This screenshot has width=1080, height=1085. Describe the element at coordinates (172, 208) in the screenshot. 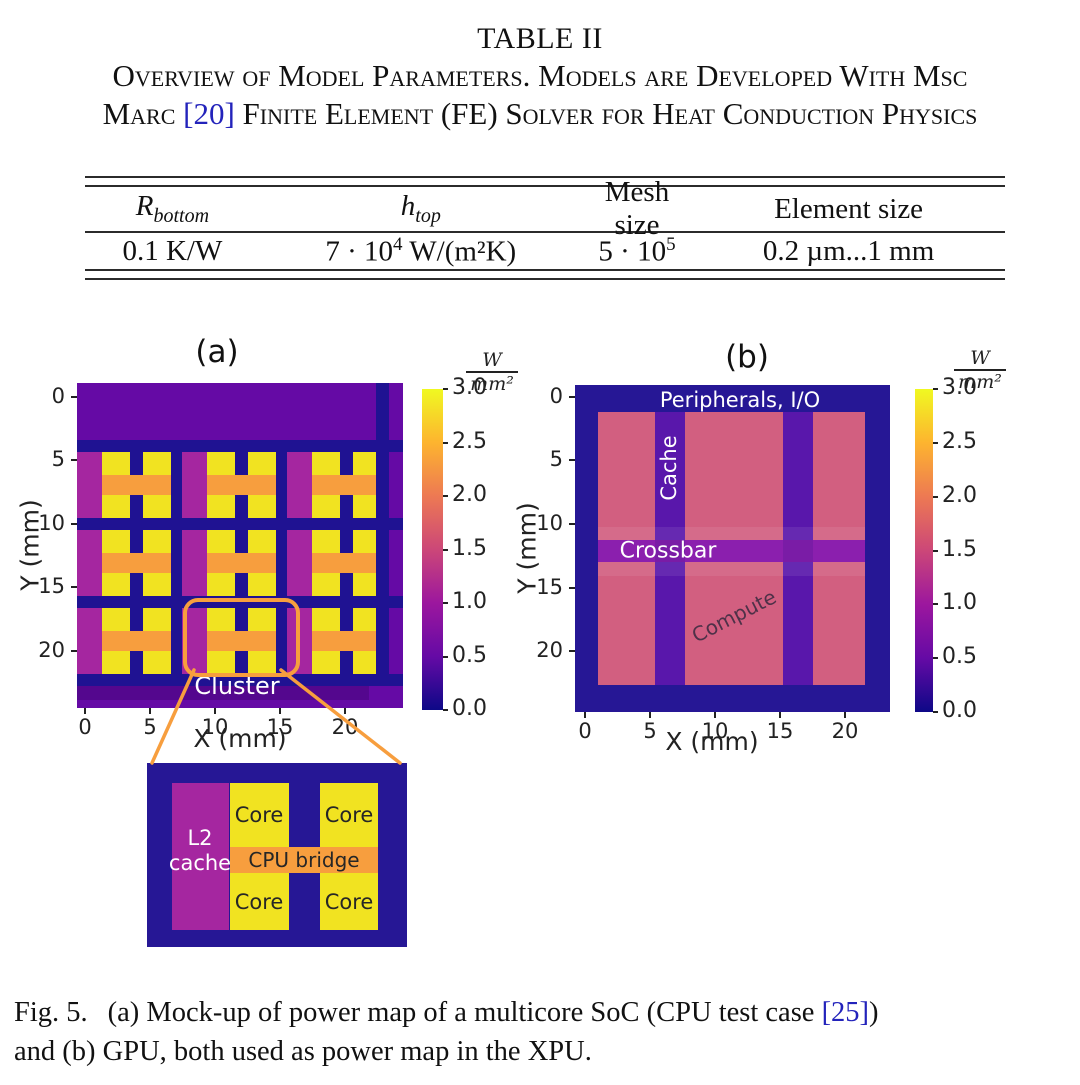

I see `header-r-bottom: Rbottom` at that location.